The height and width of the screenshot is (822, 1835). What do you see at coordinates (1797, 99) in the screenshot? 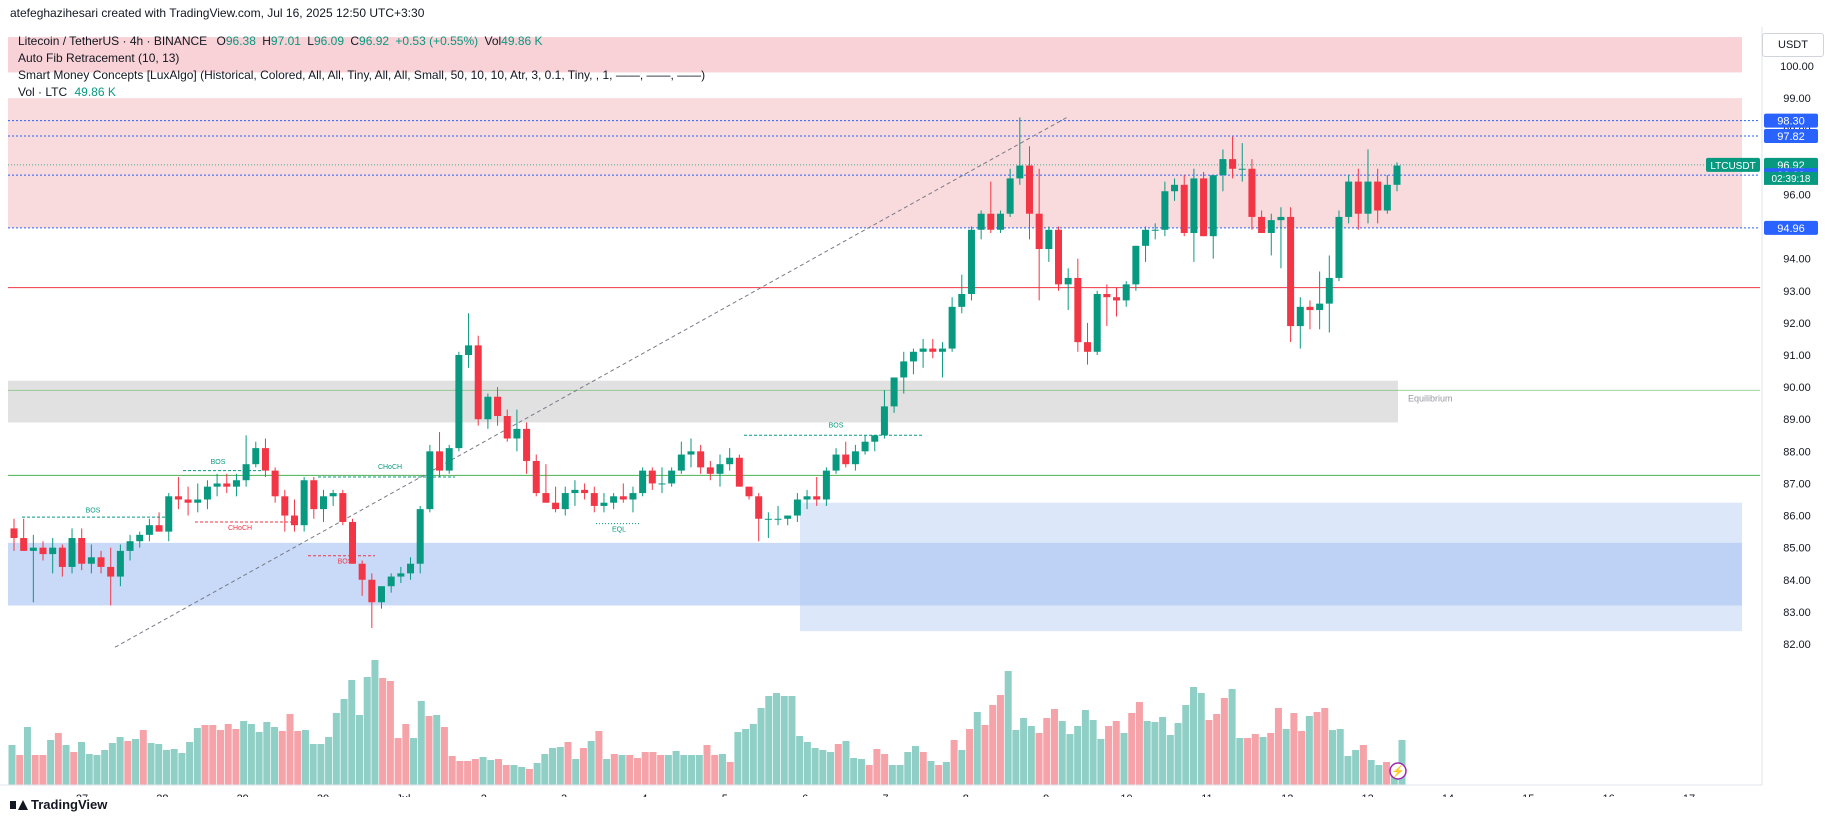
I see `price-tick-label: 99.00` at bounding box center [1797, 99].